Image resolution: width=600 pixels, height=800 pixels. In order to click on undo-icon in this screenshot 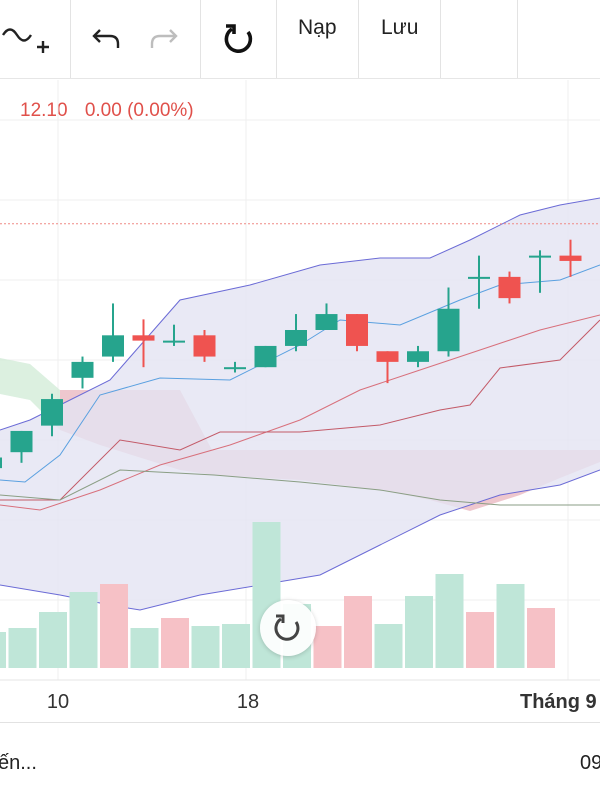, I will do `click(106, 38)`.